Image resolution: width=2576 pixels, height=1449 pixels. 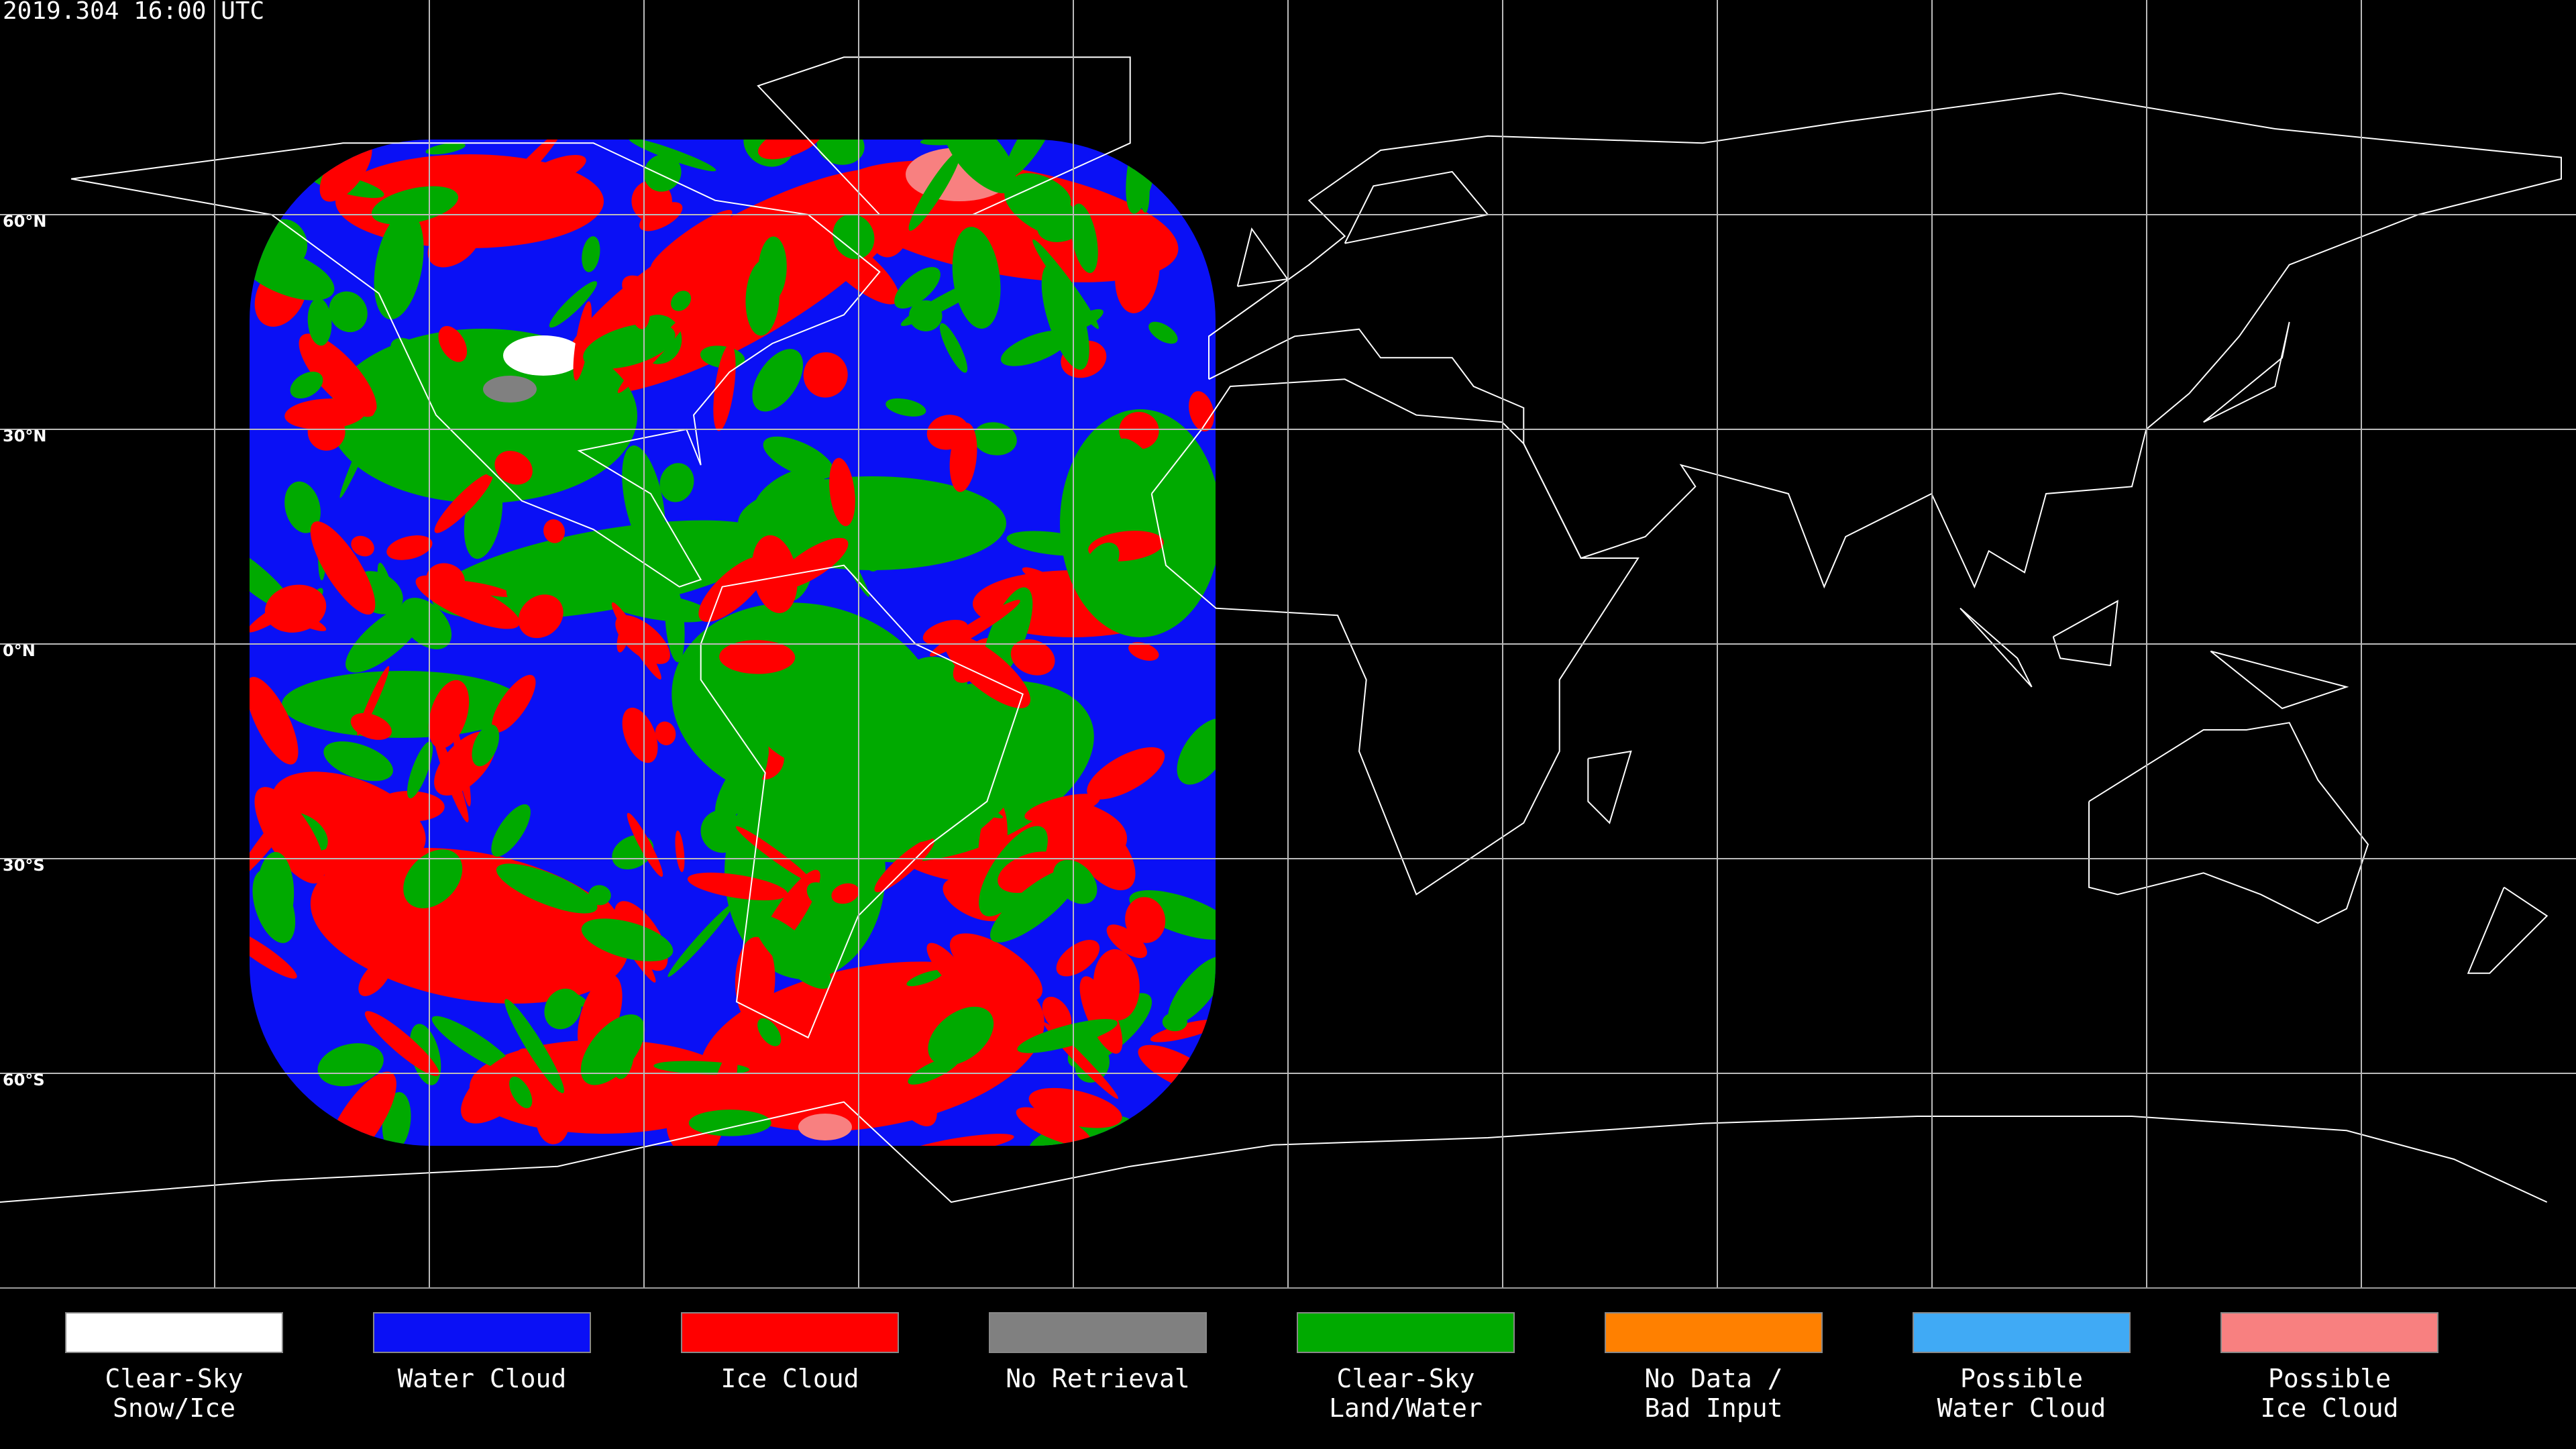 What do you see at coordinates (24, 1080) in the screenshot?
I see `latitude-label: 60°S` at bounding box center [24, 1080].